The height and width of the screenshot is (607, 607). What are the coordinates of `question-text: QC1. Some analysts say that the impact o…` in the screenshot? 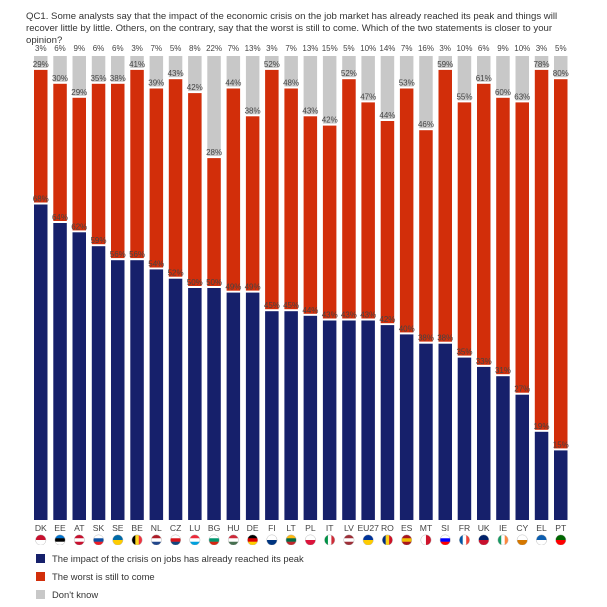 It's located at (292, 28).